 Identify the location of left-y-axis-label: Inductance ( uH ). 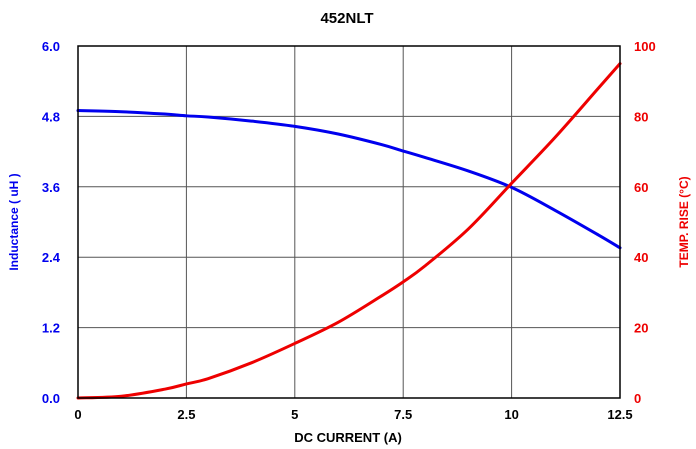
(14, 221).